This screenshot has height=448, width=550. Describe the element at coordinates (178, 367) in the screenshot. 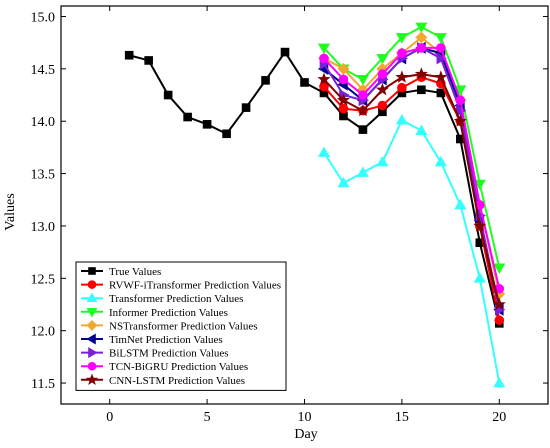

I see `legend-entry: TCN-BiGRU Prediction Values` at that location.